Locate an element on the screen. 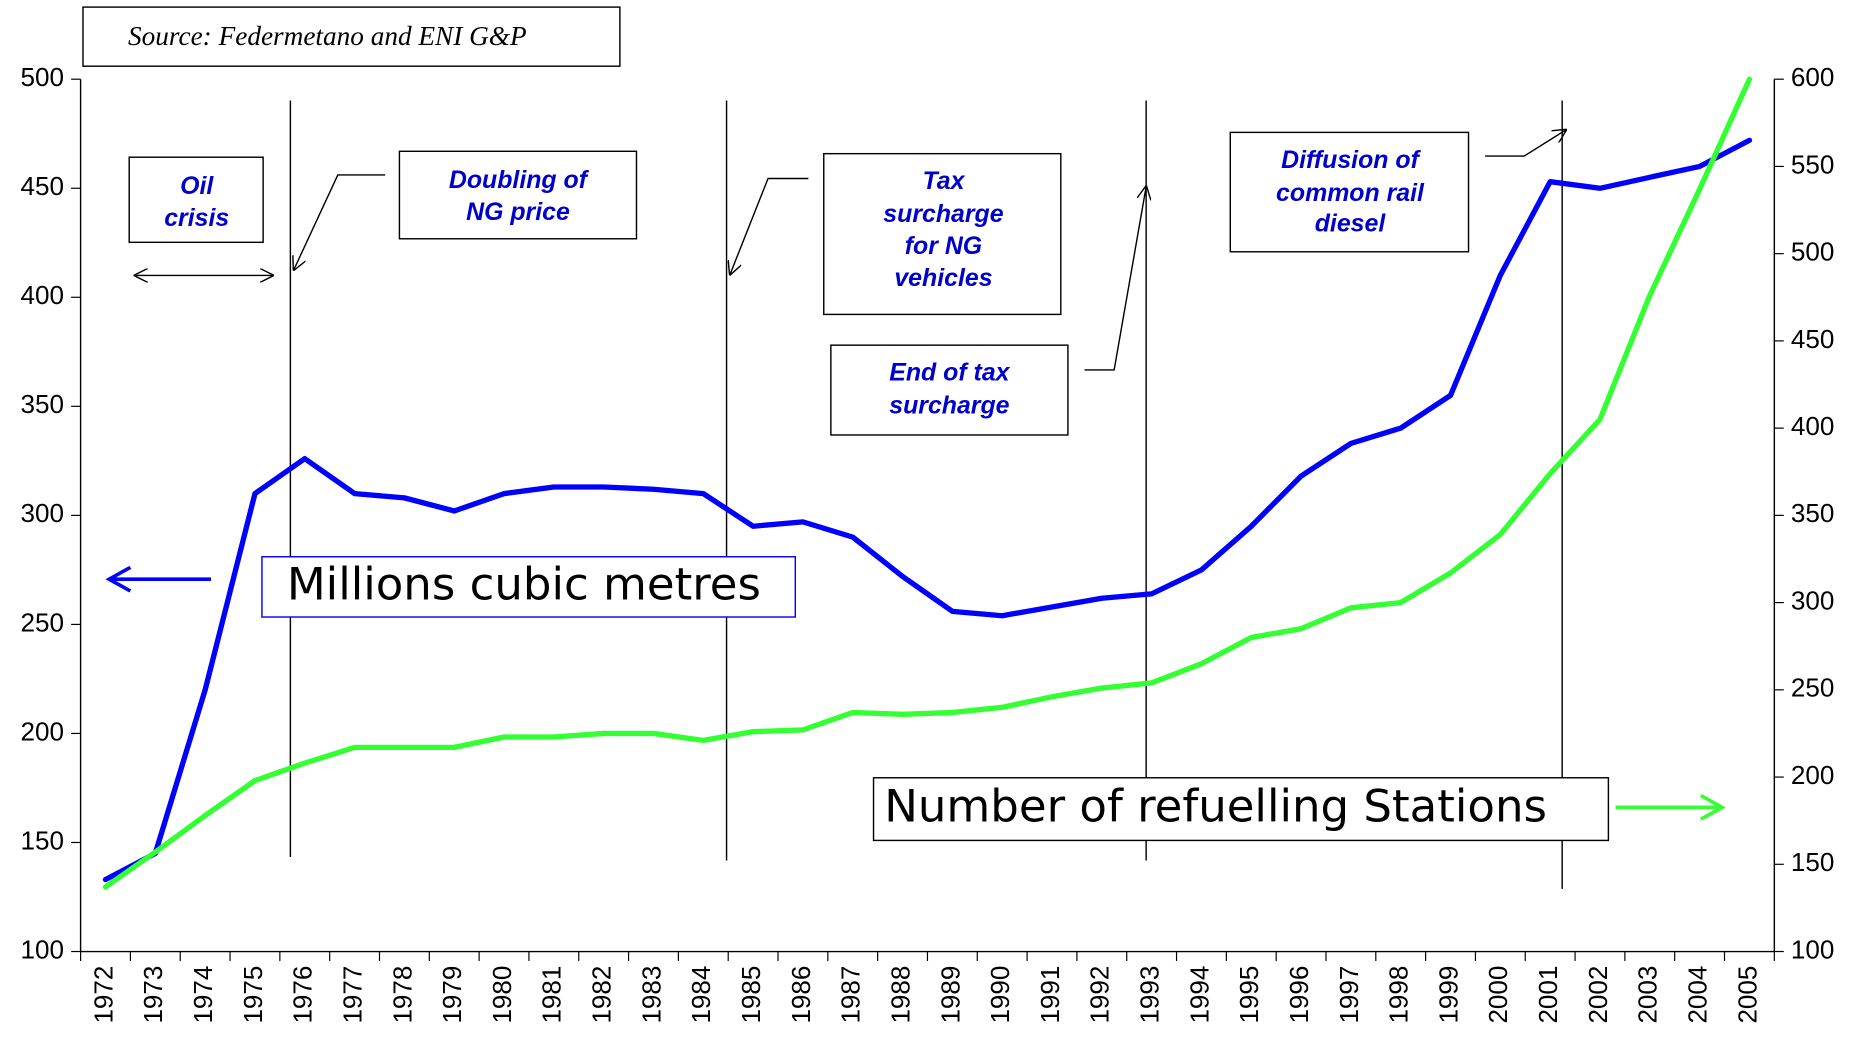 This screenshot has width=1849, height=1052. y2-tick-label: 300 is located at coordinates (1812, 600).